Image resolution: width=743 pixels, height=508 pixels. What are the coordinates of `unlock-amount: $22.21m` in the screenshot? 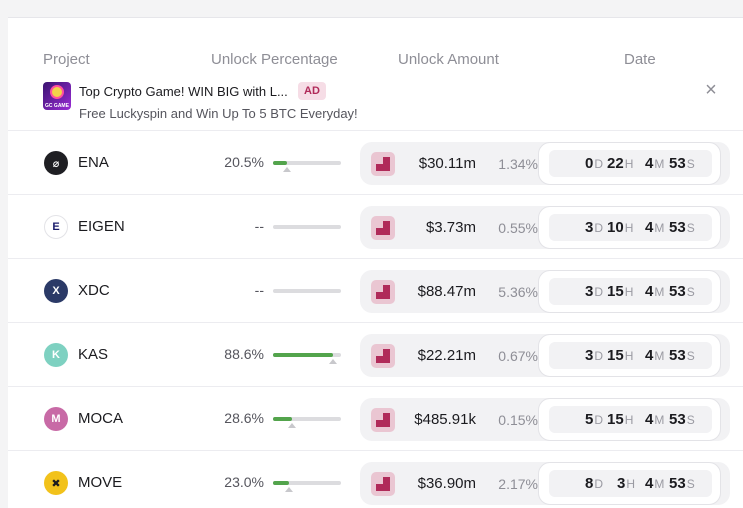 It's located at (446, 355).